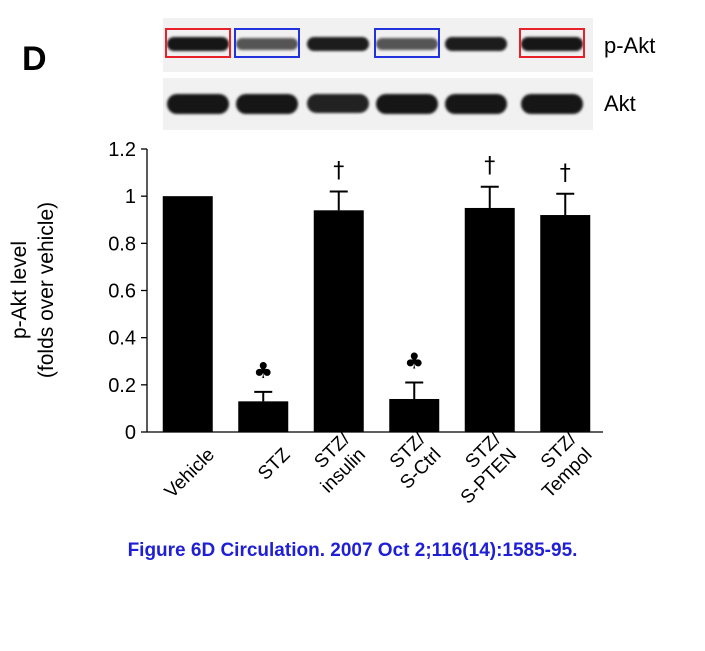 Image resolution: width=705 pixels, height=651 pixels. I want to click on x-tick-label: STZ, so click(274, 464).